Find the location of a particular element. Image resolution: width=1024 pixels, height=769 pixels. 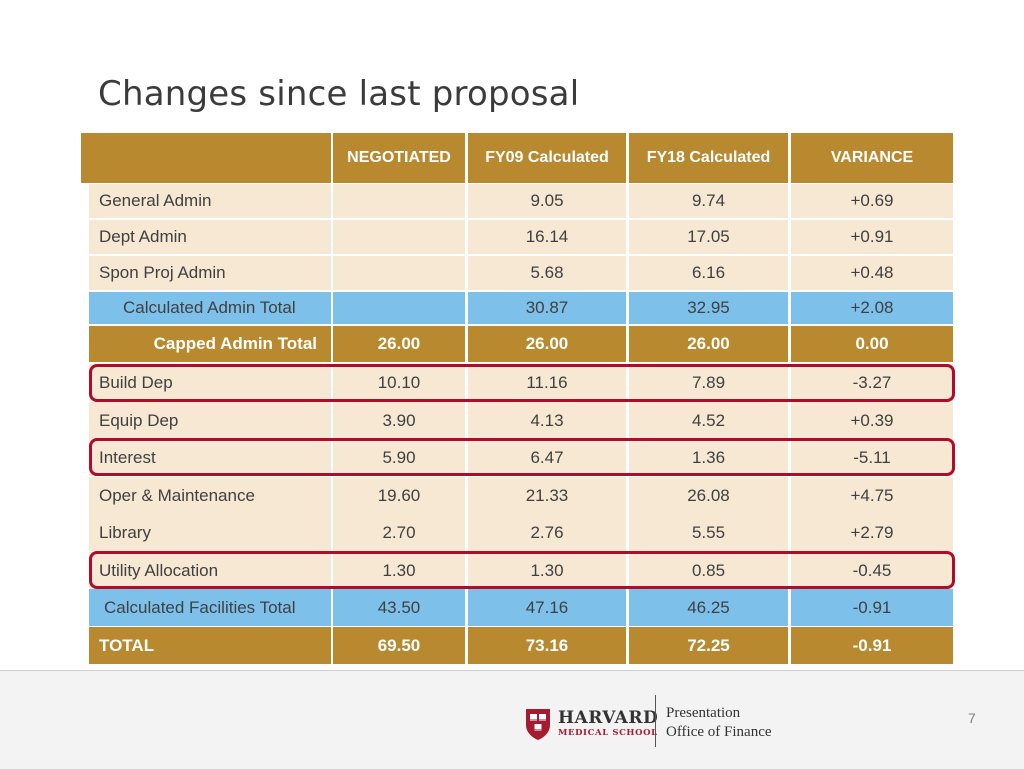

cell-negotiated: 26.00 is located at coordinates (399, 344).